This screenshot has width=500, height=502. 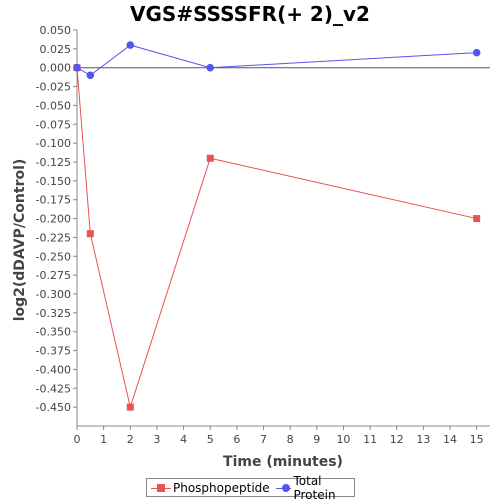 I want to click on legend: Phosphopeptide Total Protein, so click(x=250, y=488).